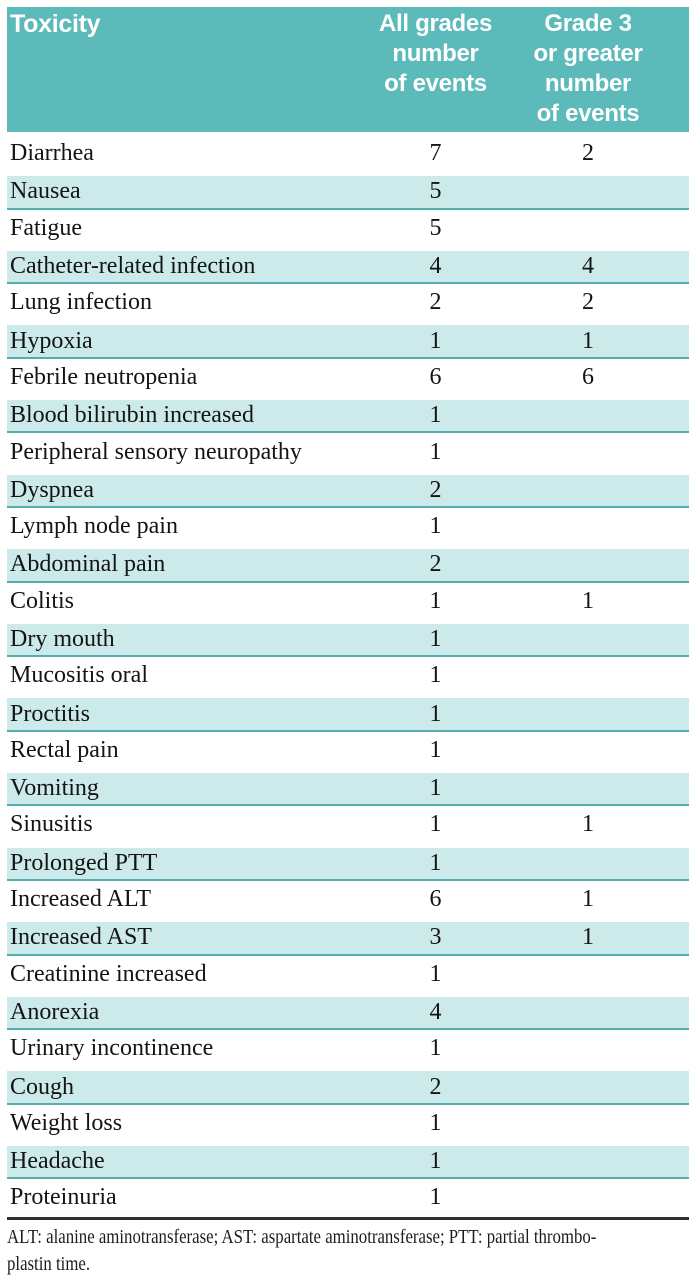  What do you see at coordinates (348, 638) in the screenshot?
I see `table-row: Dry mouth 1` at bounding box center [348, 638].